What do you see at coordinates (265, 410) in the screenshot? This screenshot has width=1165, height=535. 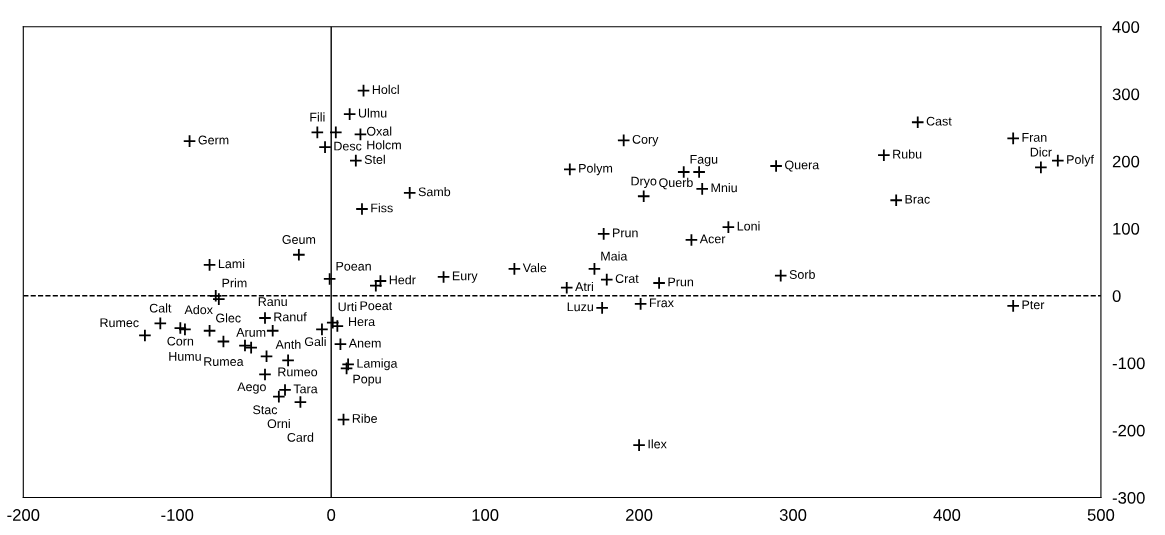 I see `annotation: Stac` at bounding box center [265, 410].